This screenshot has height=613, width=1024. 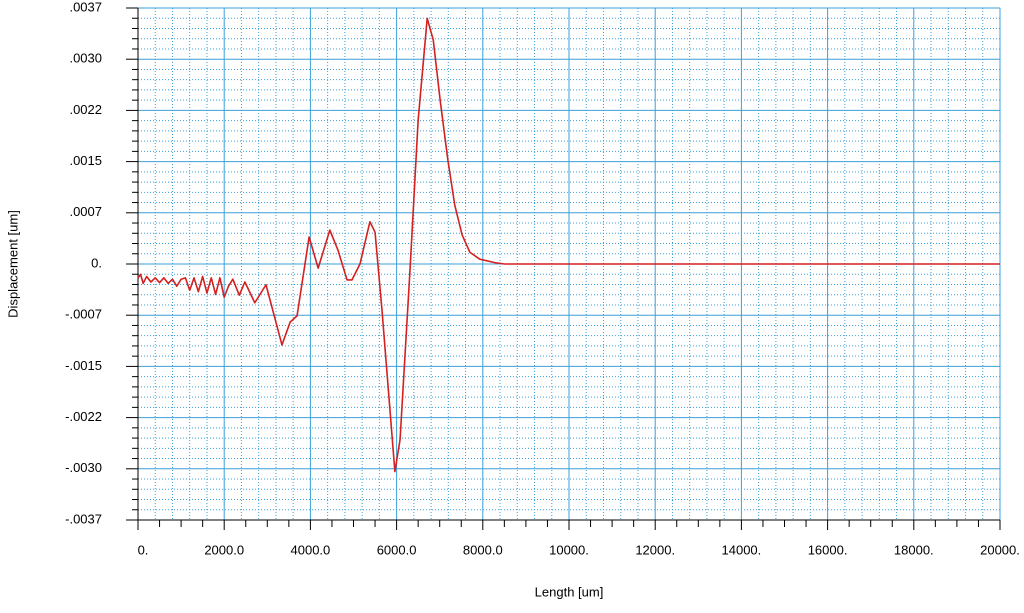 What do you see at coordinates (83, 518) in the screenshot?
I see `y-tick-label: -.0037` at bounding box center [83, 518].